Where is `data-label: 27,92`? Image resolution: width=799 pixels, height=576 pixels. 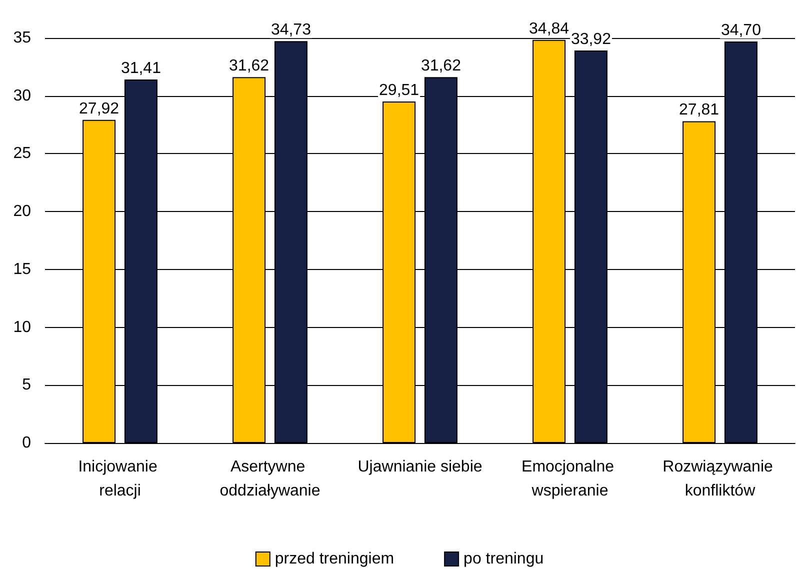 data-label: 27,92 is located at coordinates (99, 109).